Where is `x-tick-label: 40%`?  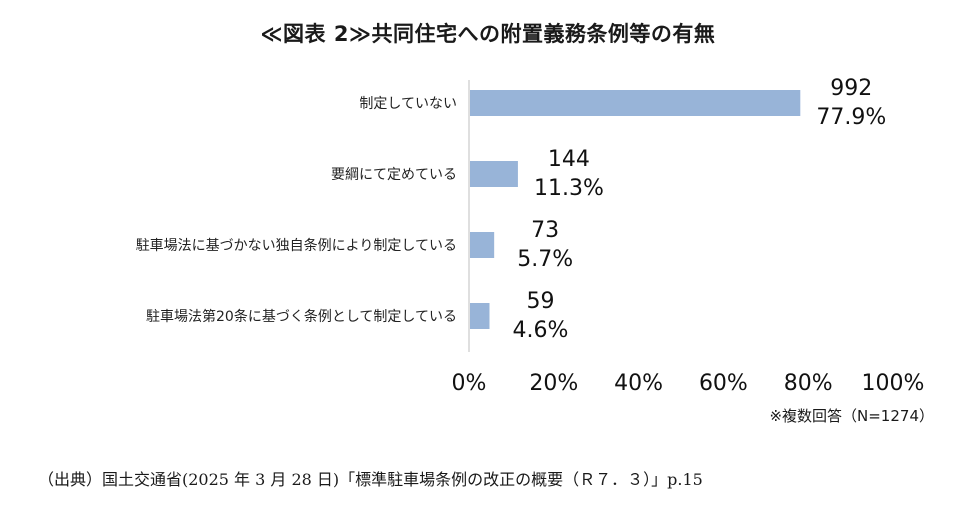
x-tick-label: 40% is located at coordinates (638, 383).